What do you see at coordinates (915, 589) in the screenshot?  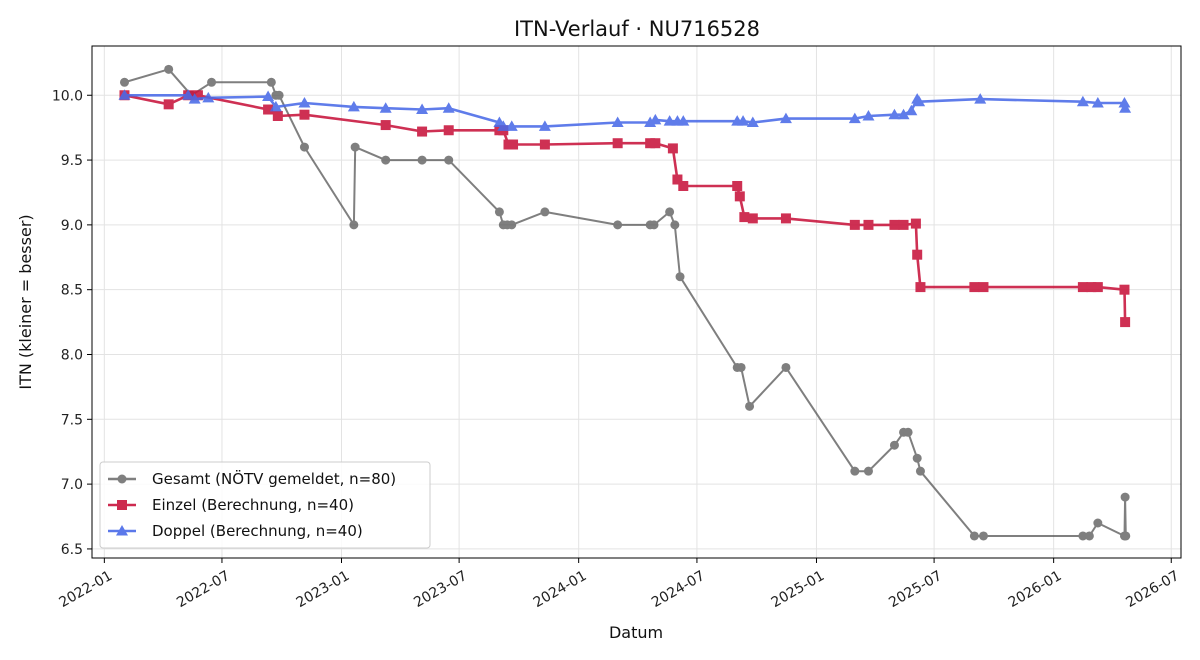 I see `x-tick-label: 2025-07` at bounding box center [915, 589].